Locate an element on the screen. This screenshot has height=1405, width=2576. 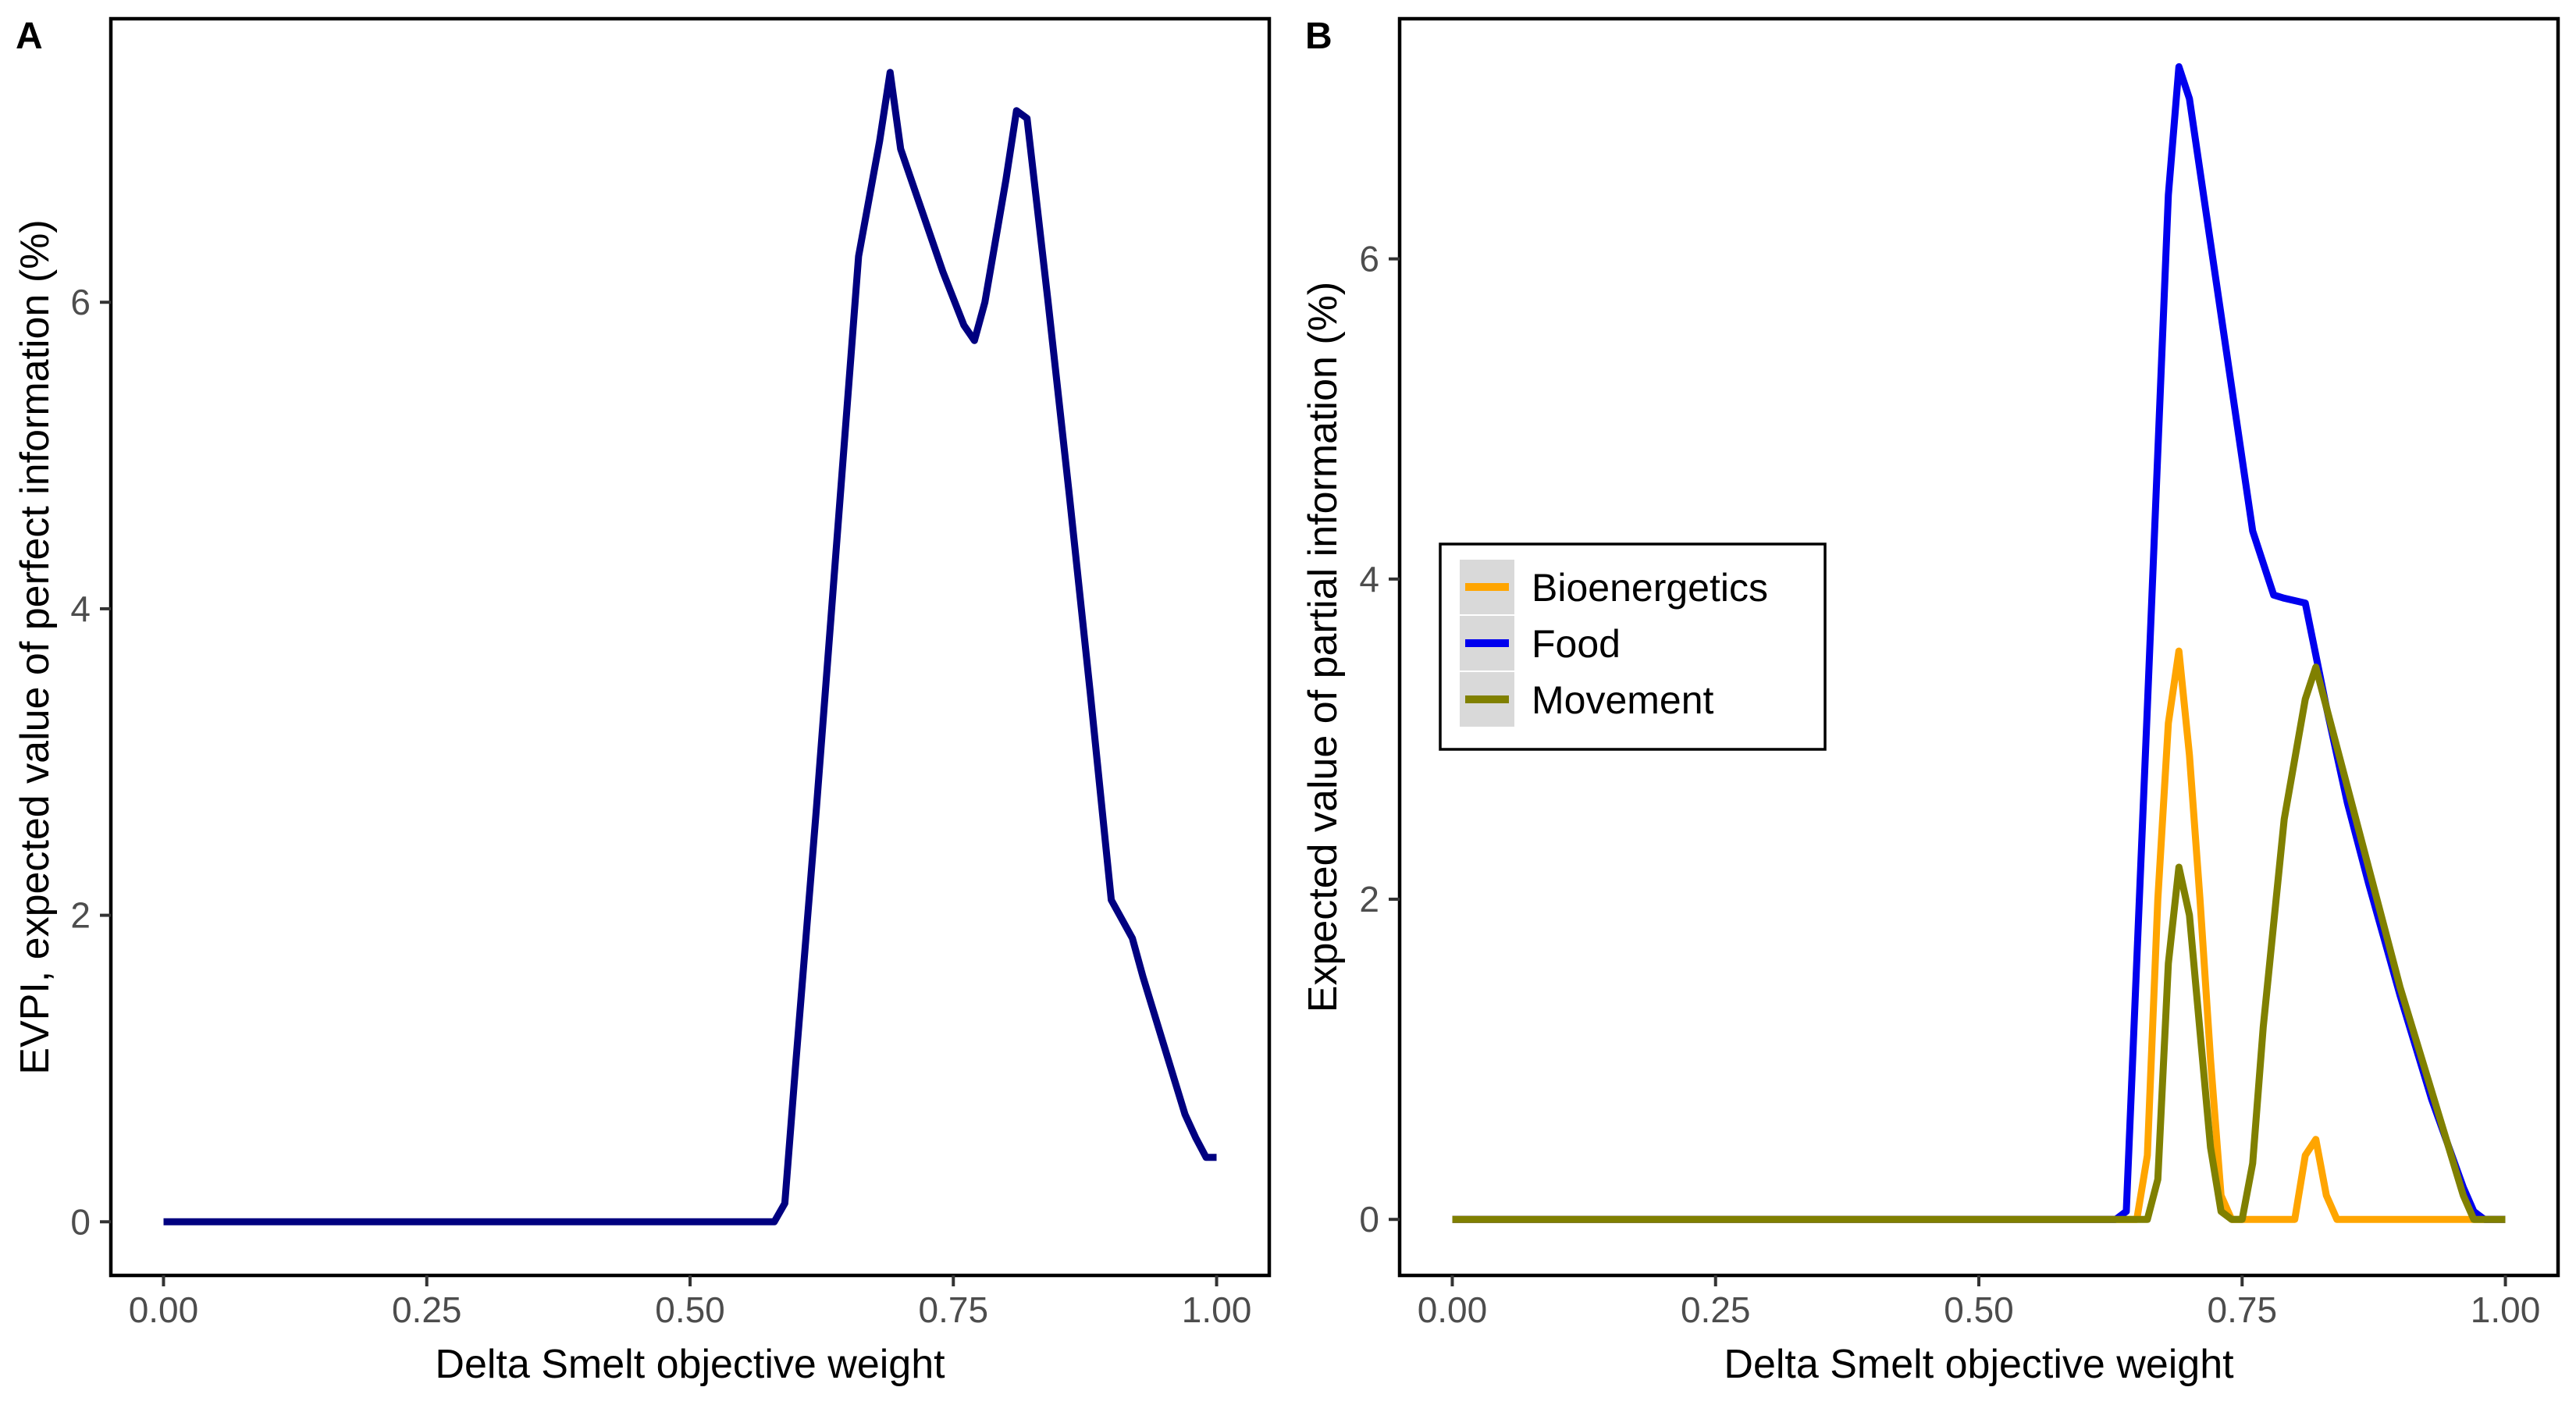
panel-b-x-tick-label: 0.75 is located at coordinates (2243, 1309).